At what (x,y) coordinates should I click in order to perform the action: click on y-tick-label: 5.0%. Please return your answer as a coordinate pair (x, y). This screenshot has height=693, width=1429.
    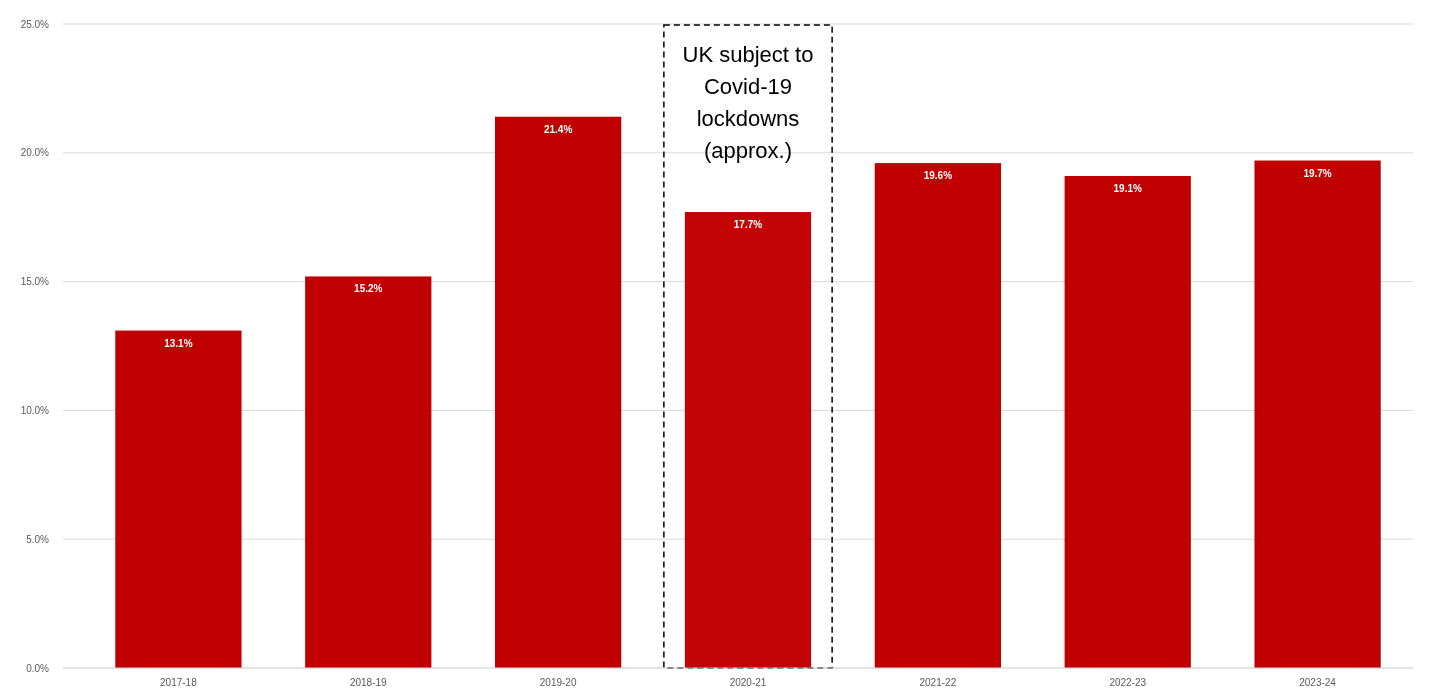
    Looking at the image, I should click on (38, 539).